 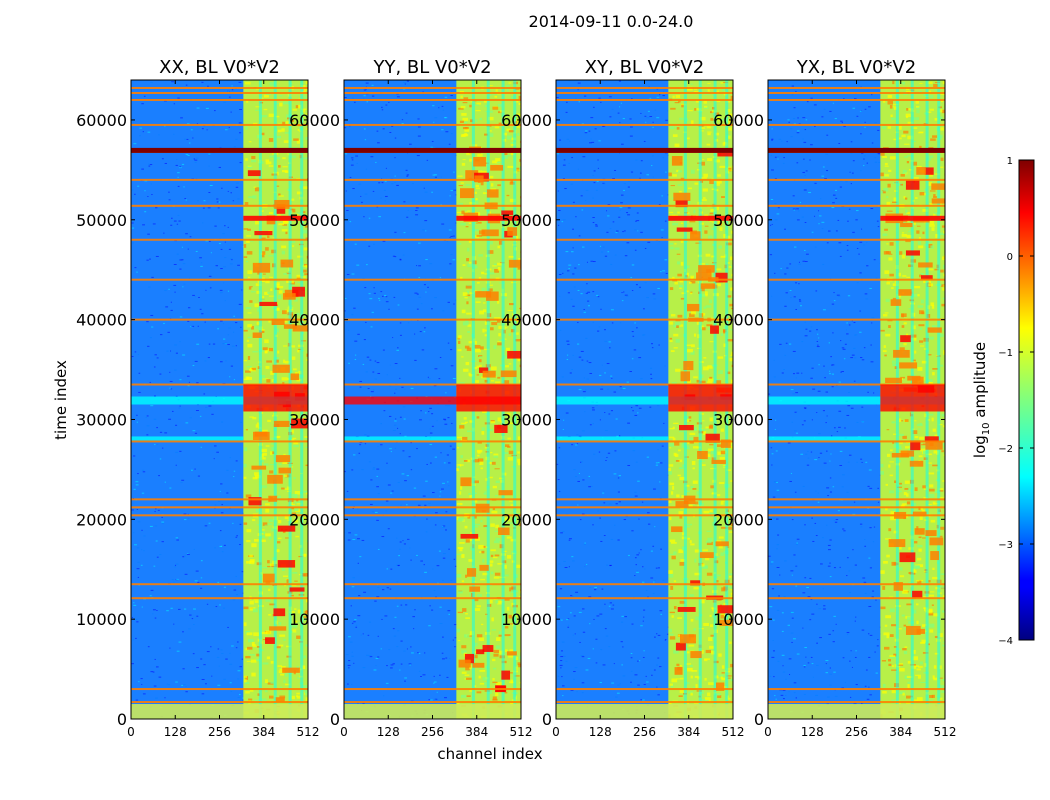 What do you see at coordinates (489, 754) in the screenshot?
I see `x-axis-label: channel index` at bounding box center [489, 754].